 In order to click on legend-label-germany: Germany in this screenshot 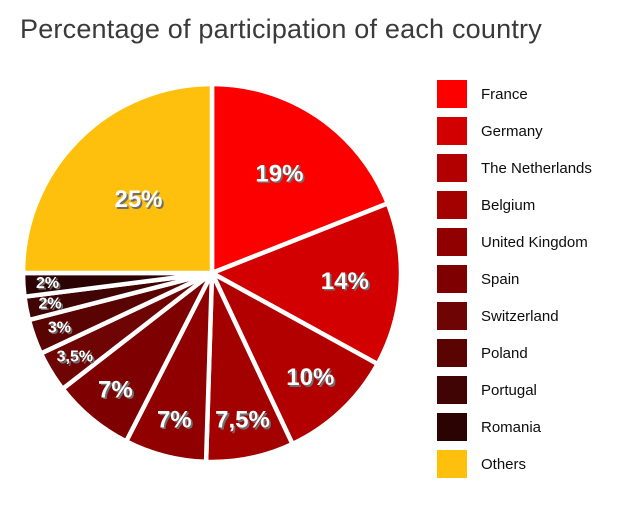, I will do `click(512, 131)`.